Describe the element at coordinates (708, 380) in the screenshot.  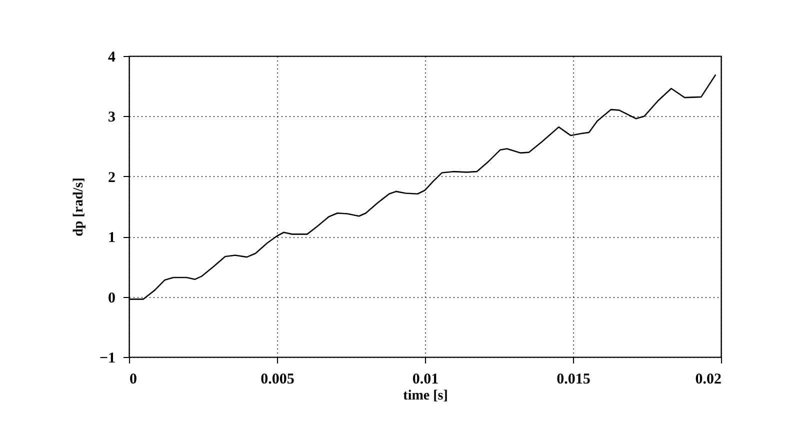
I see `x-tick-label: 0.02` at that location.